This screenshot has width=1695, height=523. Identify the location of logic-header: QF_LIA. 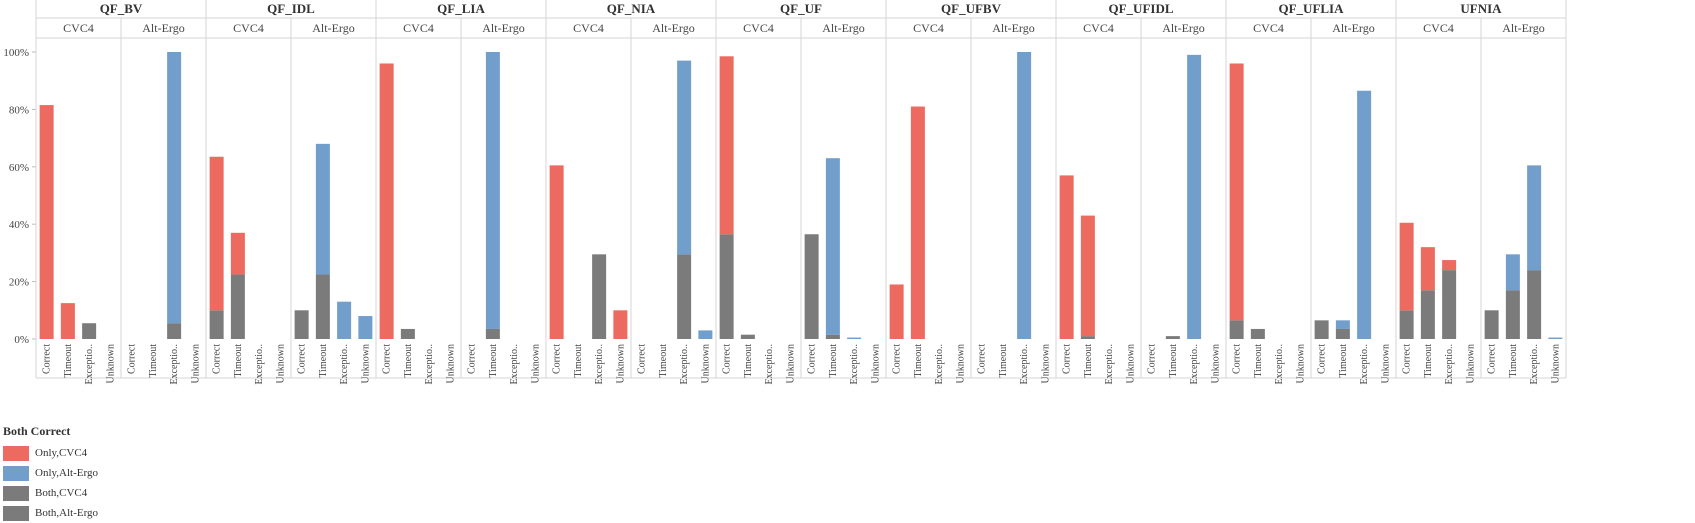
(461, 8).